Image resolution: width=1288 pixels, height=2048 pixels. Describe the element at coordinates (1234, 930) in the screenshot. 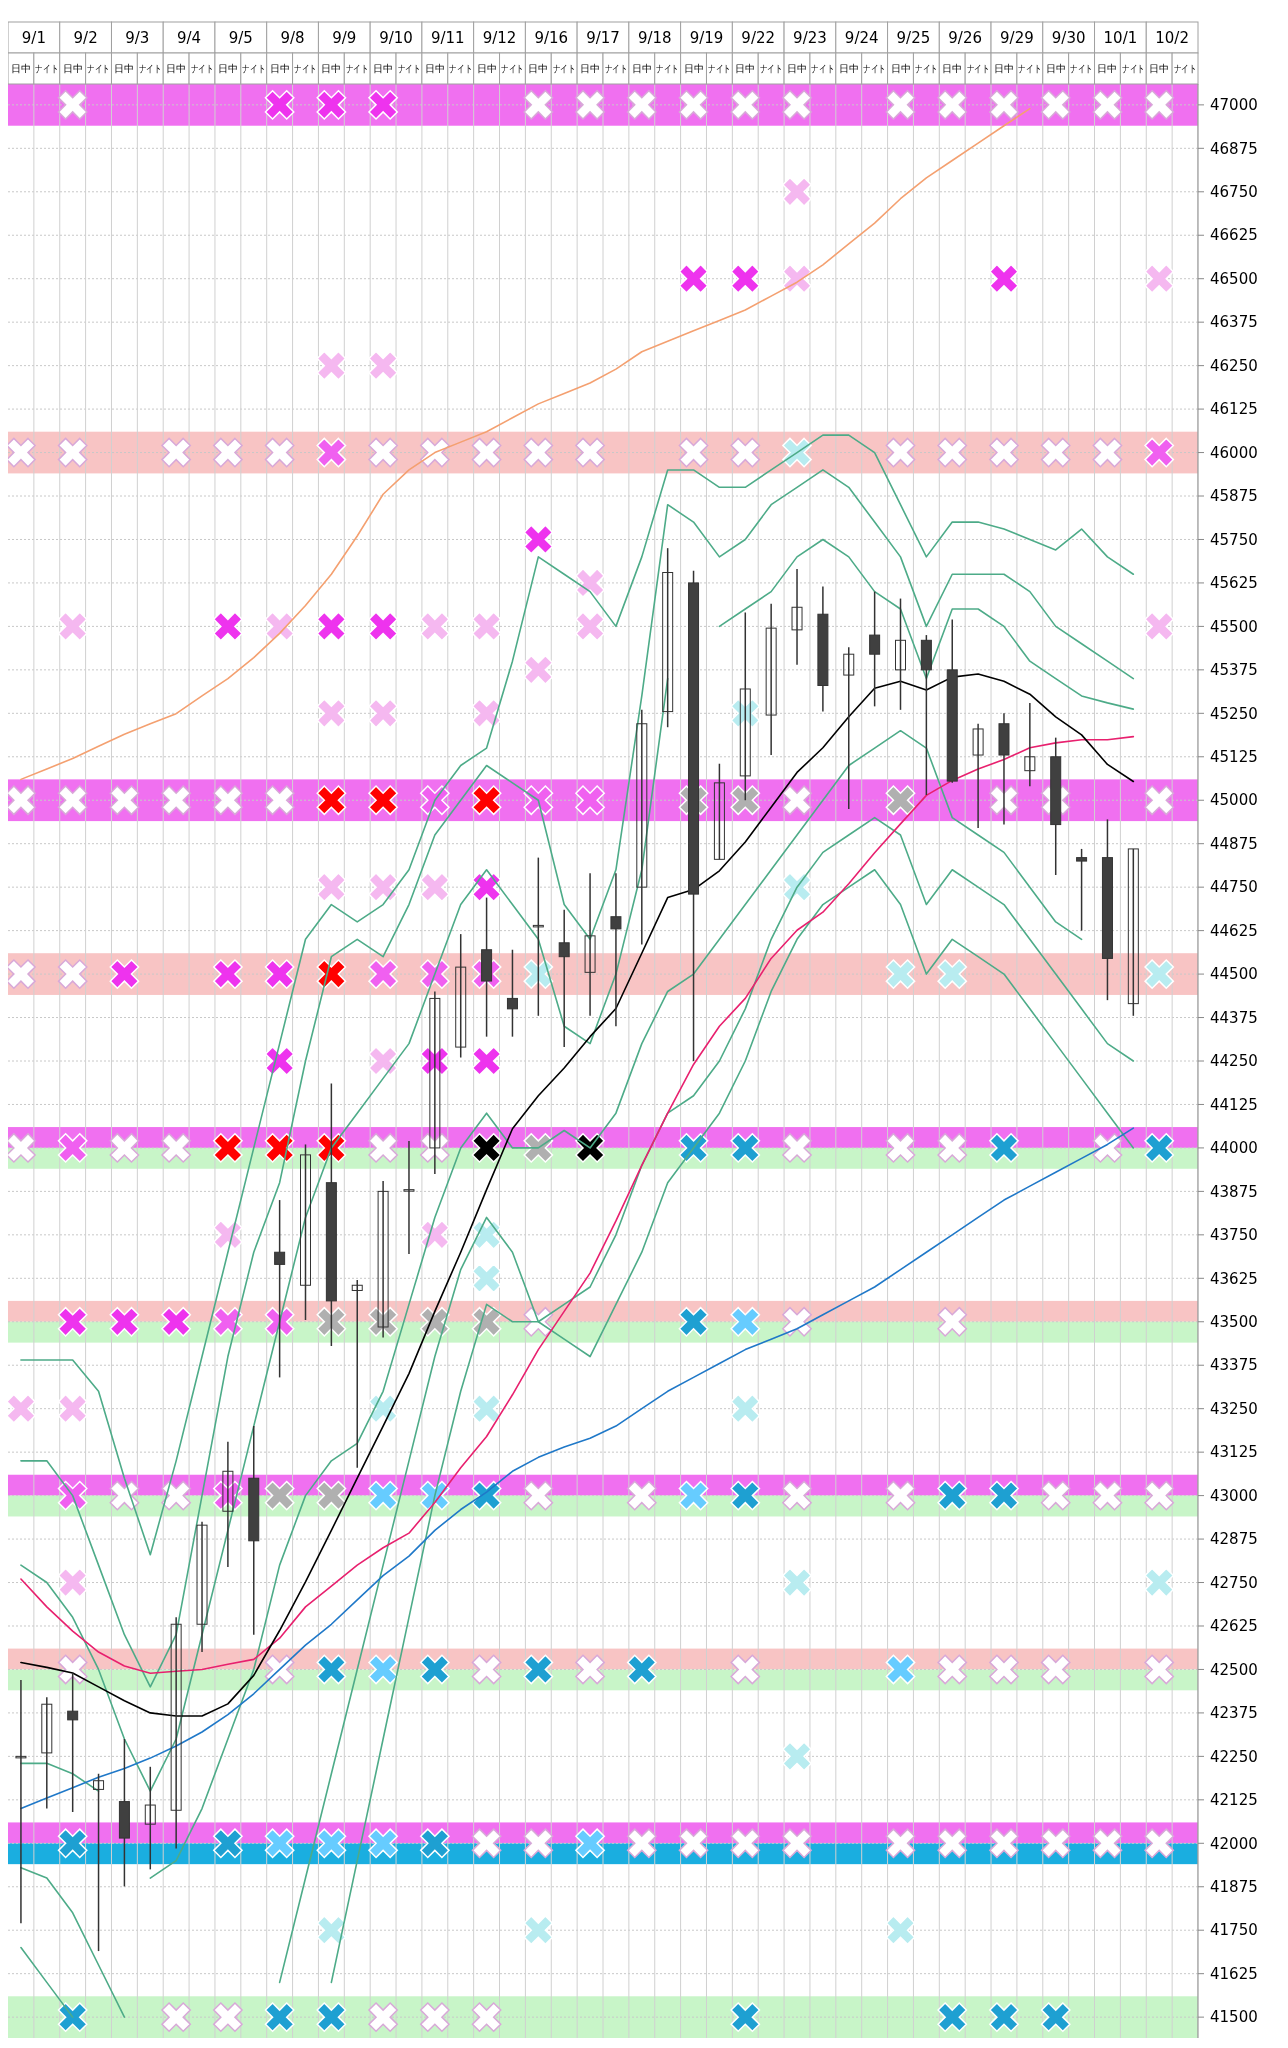

I see `y-tick-label: 44625` at that location.